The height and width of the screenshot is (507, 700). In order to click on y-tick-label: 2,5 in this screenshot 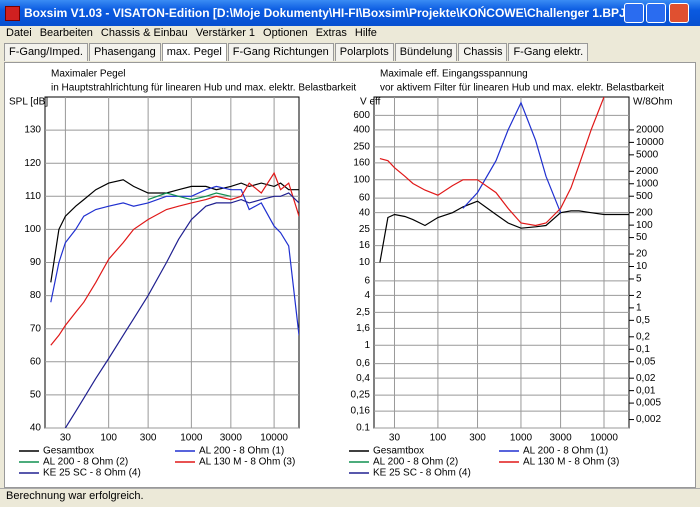, I will do `click(363, 312)`.